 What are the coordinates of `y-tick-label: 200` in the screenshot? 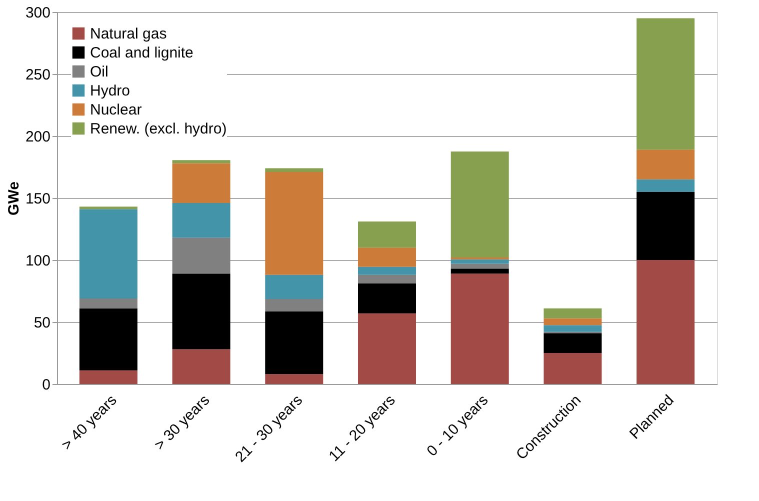 It's located at (37, 137).